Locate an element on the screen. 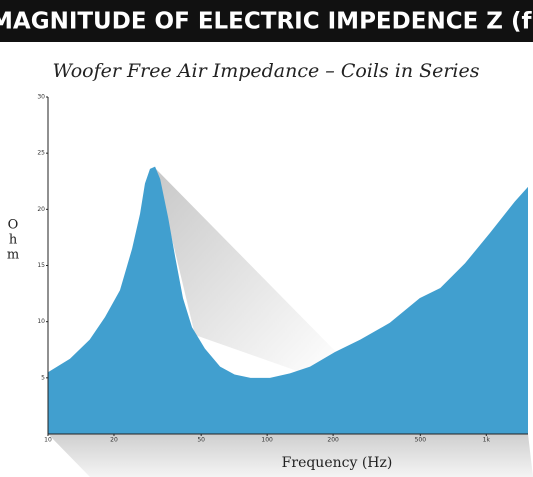 This screenshot has width=533, height=477. header: MAGNITUDE OF ELECTRIC IMPEDENCE Z (f) is located at coordinates (266, 22).